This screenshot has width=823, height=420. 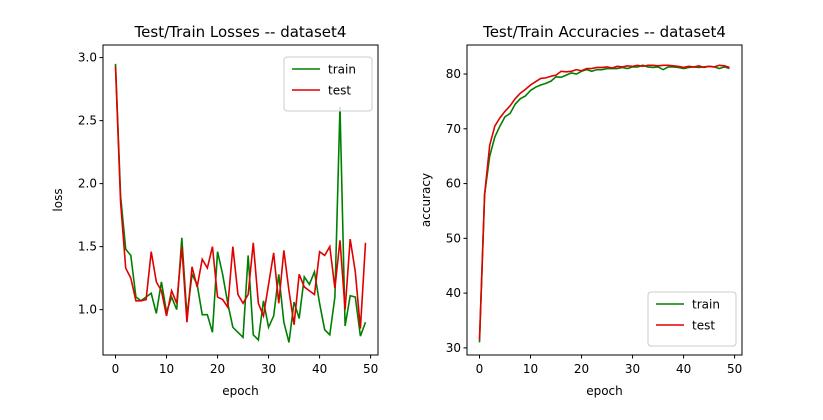 What do you see at coordinates (58, 199) in the screenshot?
I see `y-axis-label: loss` at bounding box center [58, 199].